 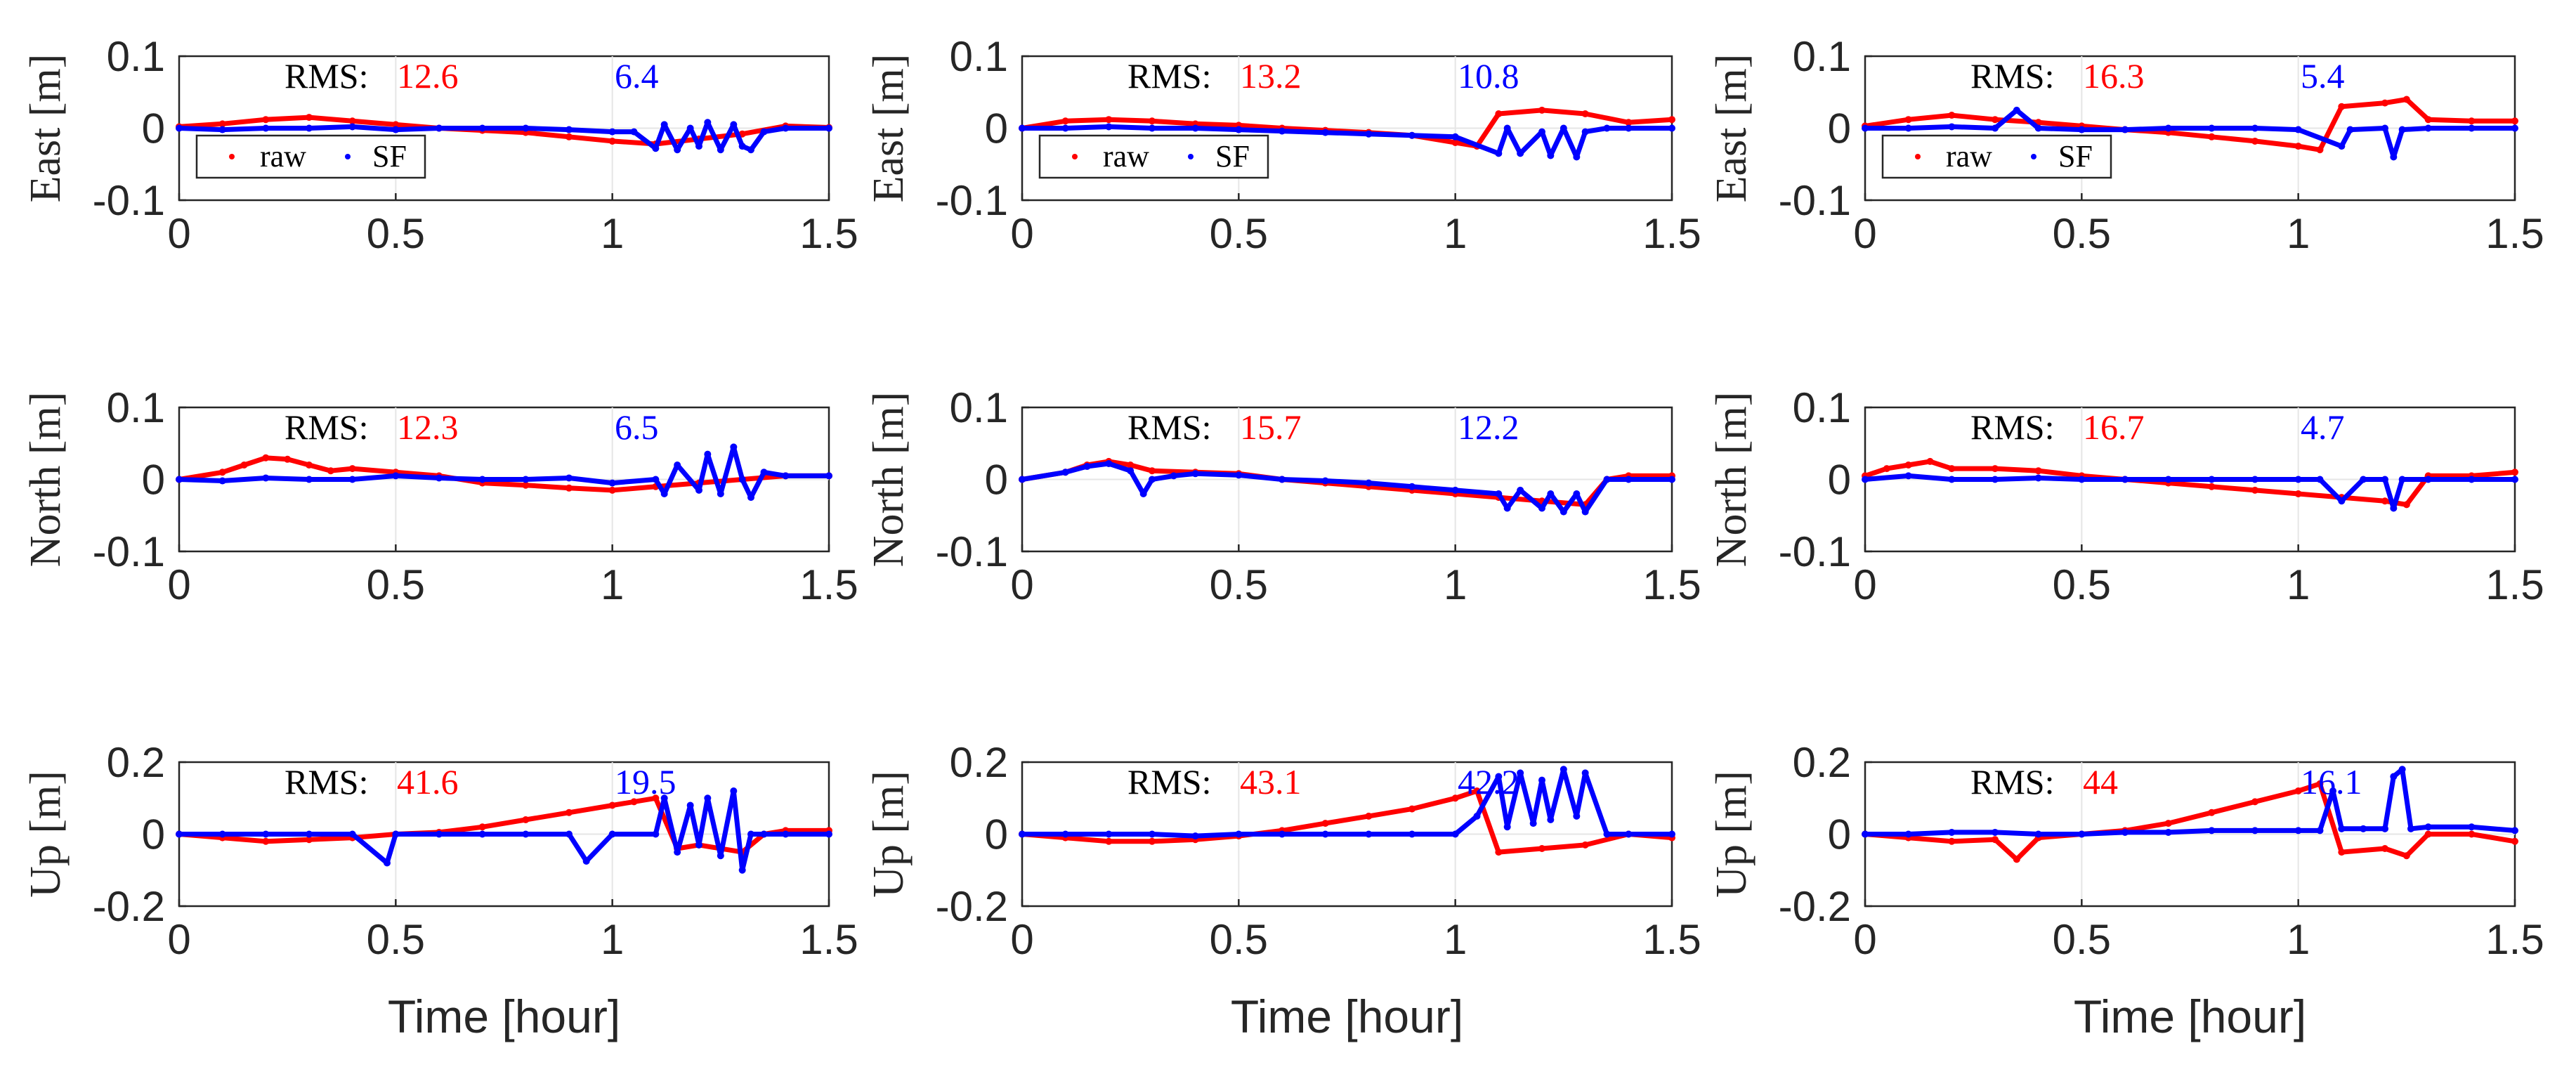 What do you see at coordinates (1822, 762) in the screenshot?
I see `y-tick-label: 0.2` at bounding box center [1822, 762].